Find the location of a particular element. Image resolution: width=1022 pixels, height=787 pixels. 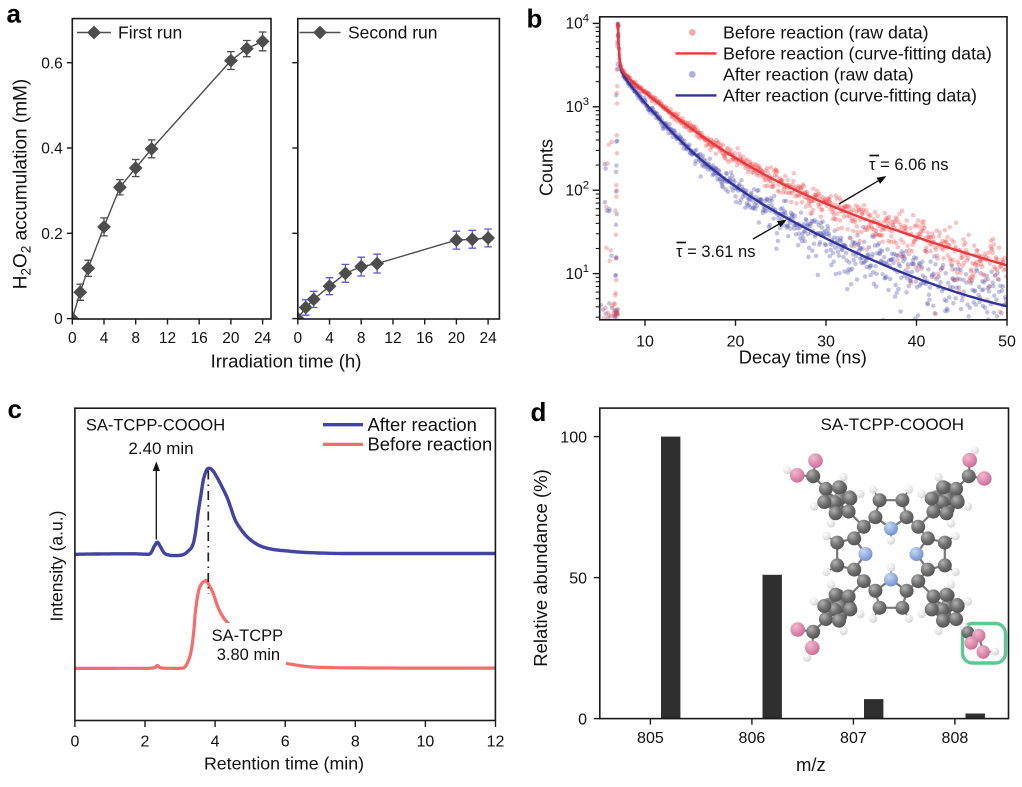

svg-text: 807 is located at coordinates (853, 738).